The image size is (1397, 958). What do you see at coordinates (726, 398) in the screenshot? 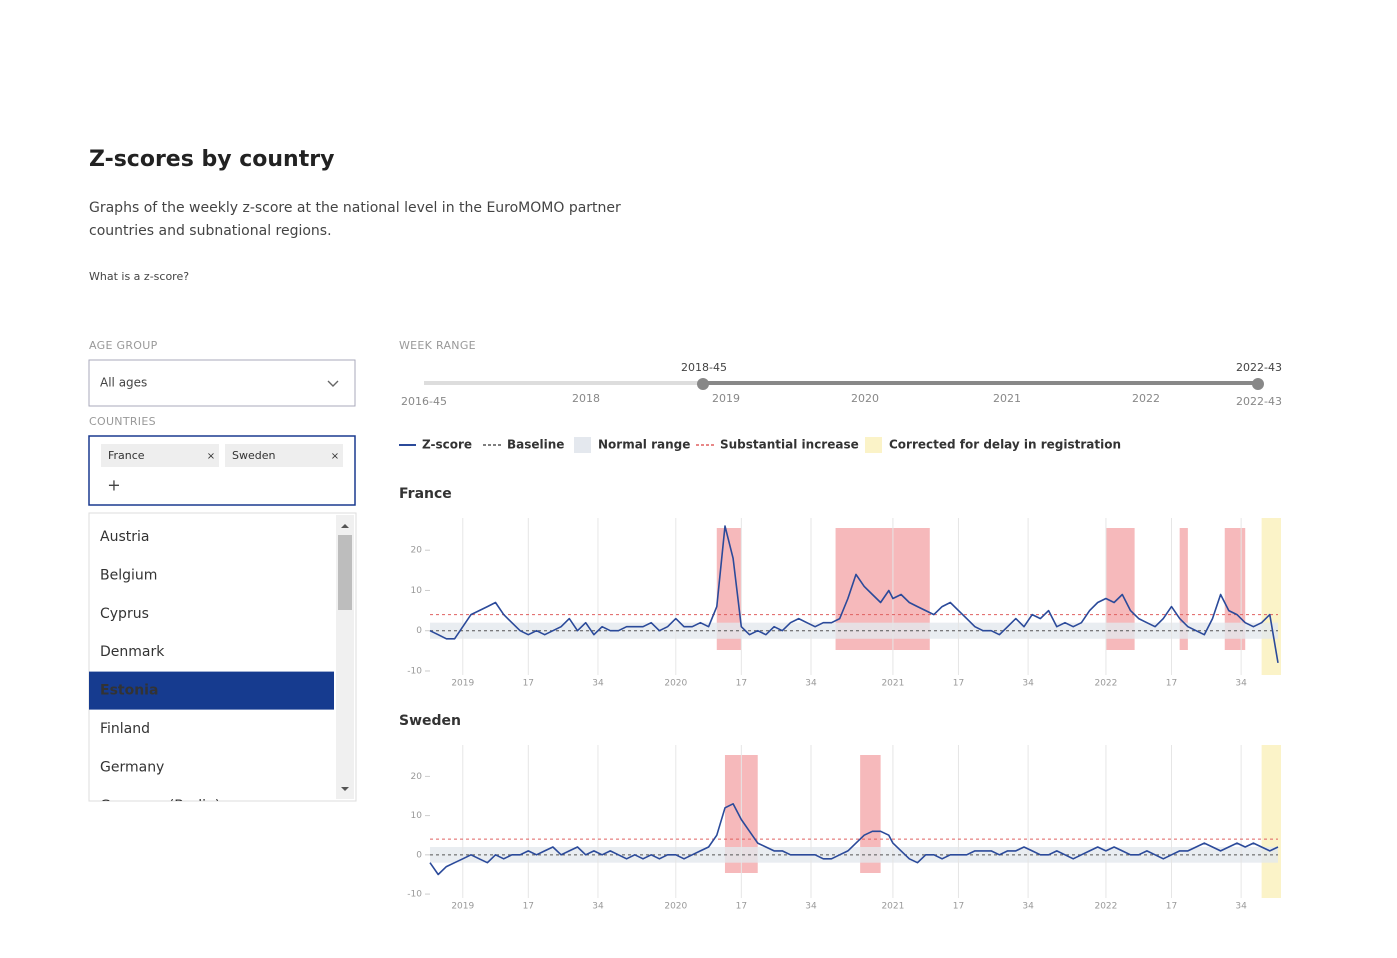
I see `slider-tick: 2019` at bounding box center [726, 398].